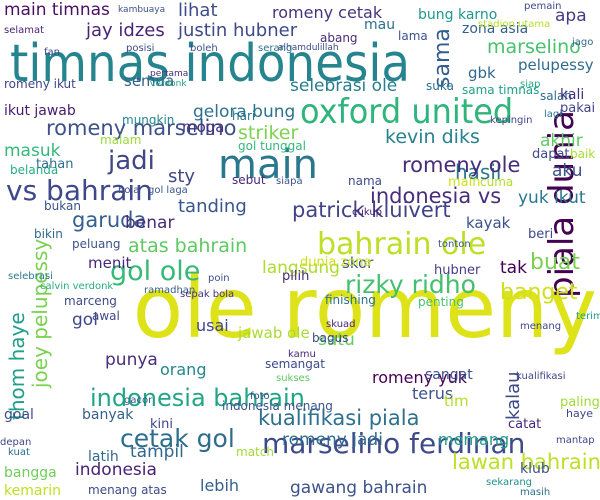  Describe the element at coordinates (108, 415) in the screenshot. I see `word: banyak` at that location.